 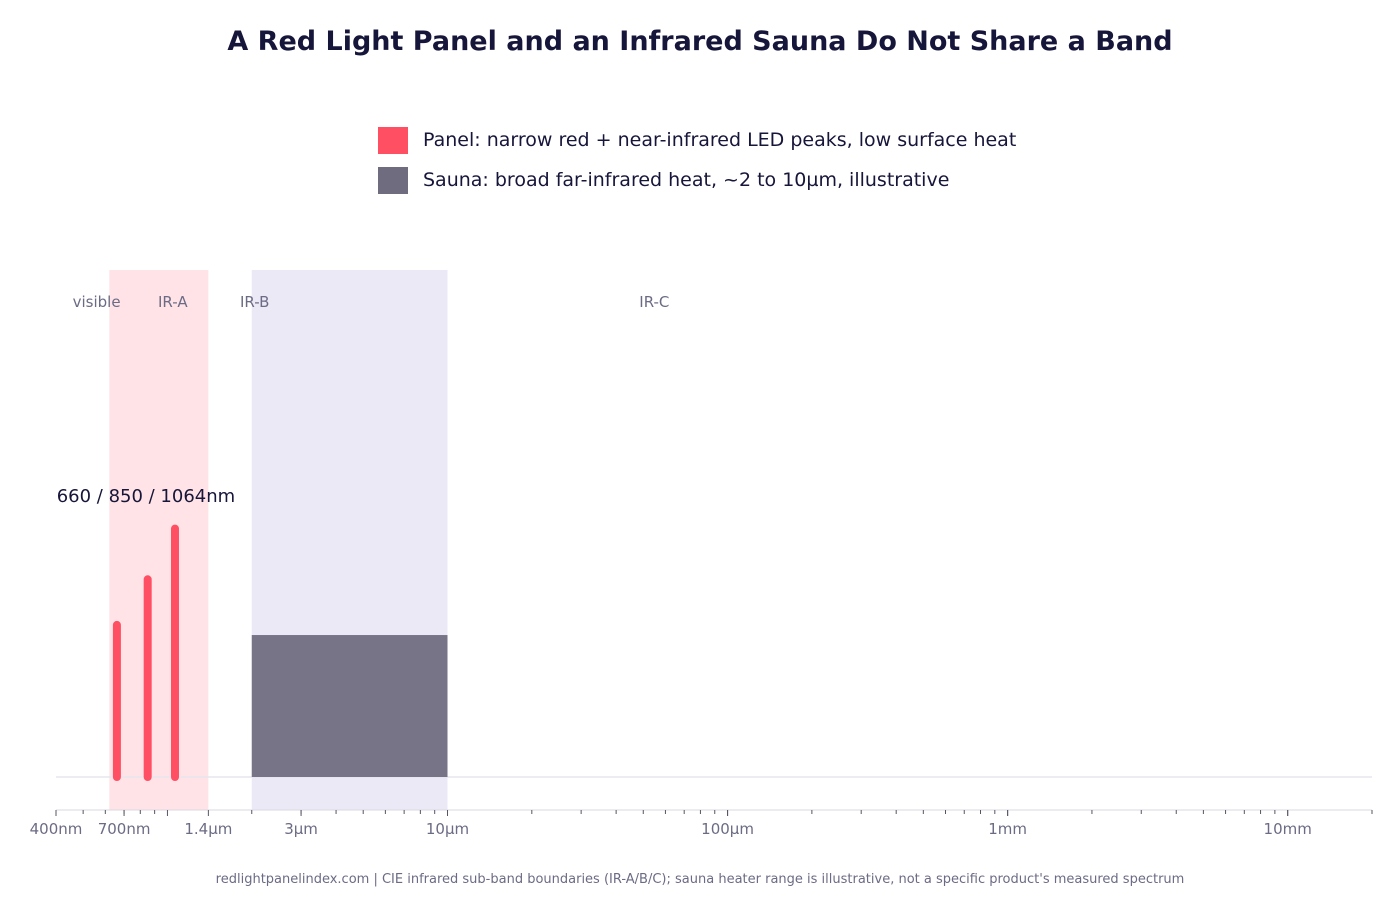 I want to click on x-tick-label: 10mm, so click(x=1288, y=829).